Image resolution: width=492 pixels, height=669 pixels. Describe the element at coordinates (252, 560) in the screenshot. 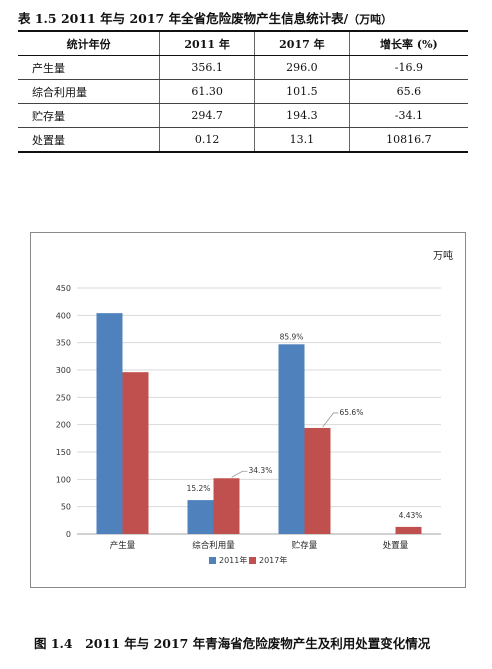

I see `legend-swatch-2017` at that location.